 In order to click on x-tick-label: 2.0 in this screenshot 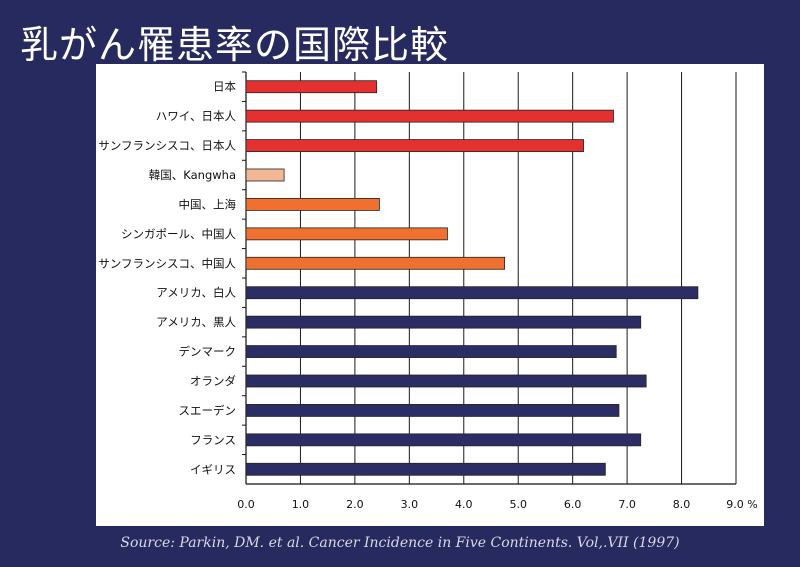, I will do `click(355, 504)`.